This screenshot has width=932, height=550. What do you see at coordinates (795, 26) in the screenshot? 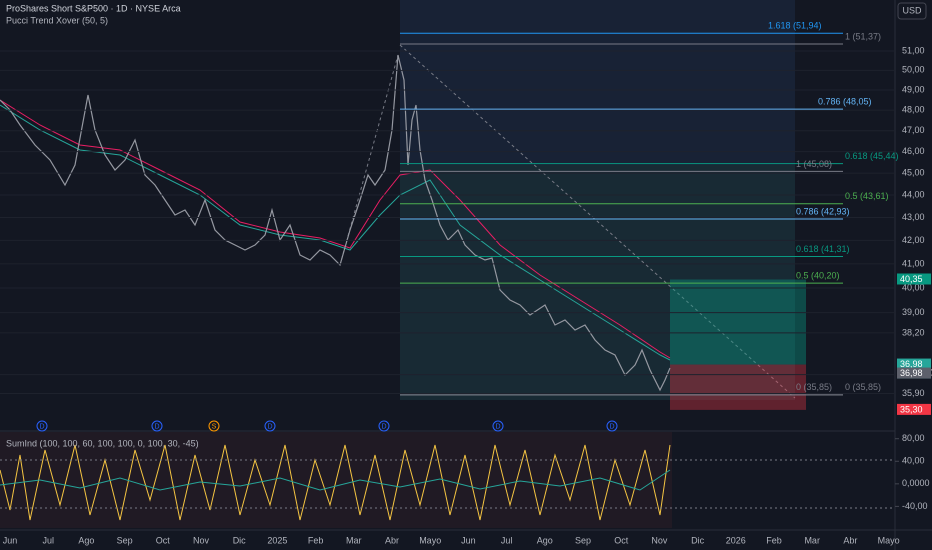
I see `fib-label: 1.618 (51,94)` at bounding box center [795, 26].